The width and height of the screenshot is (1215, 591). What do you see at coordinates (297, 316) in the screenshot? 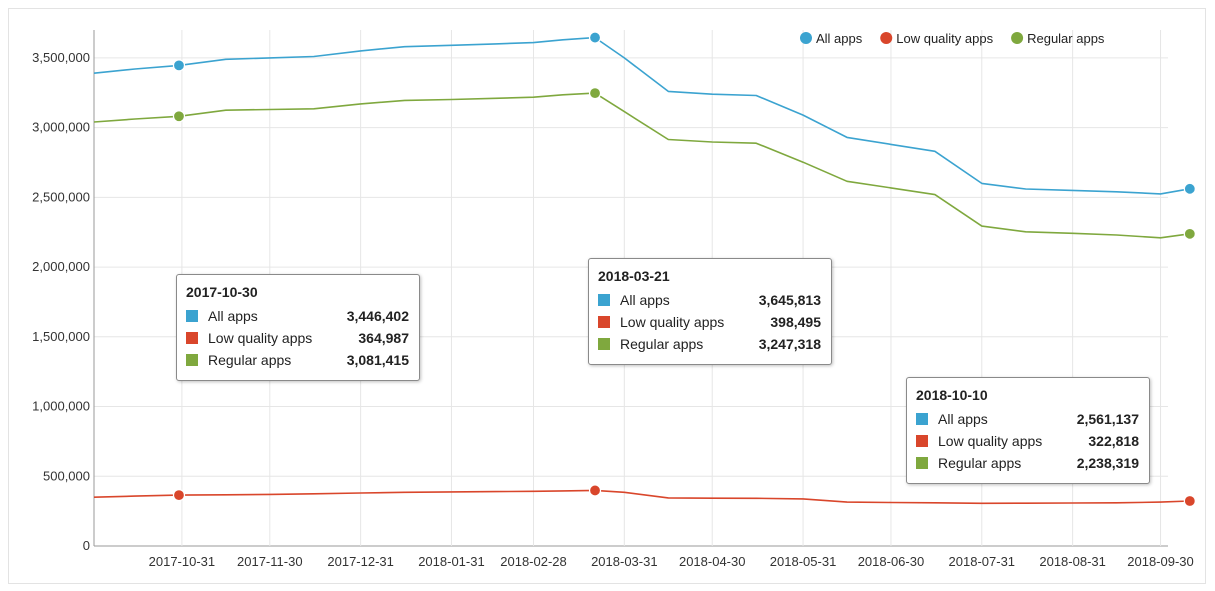
I see `tooltip-row-all-apps: All apps 3,446,402` at bounding box center [297, 316].